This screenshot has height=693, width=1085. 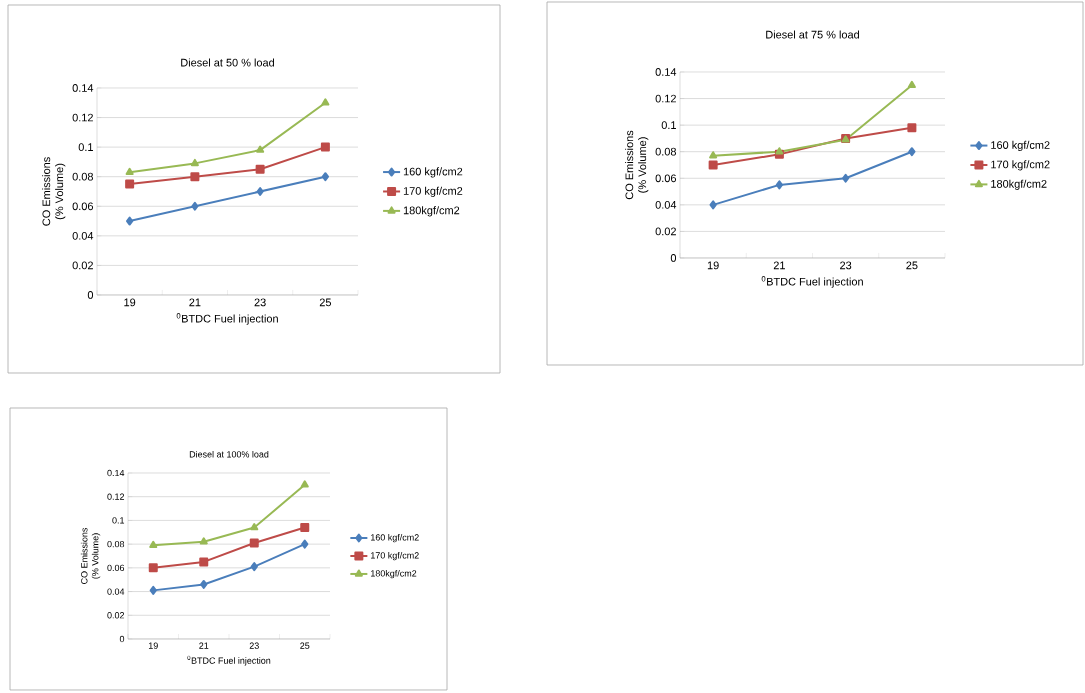 What do you see at coordinates (229, 454) in the screenshot?
I see `chart-title: Diesel at 100% load` at bounding box center [229, 454].